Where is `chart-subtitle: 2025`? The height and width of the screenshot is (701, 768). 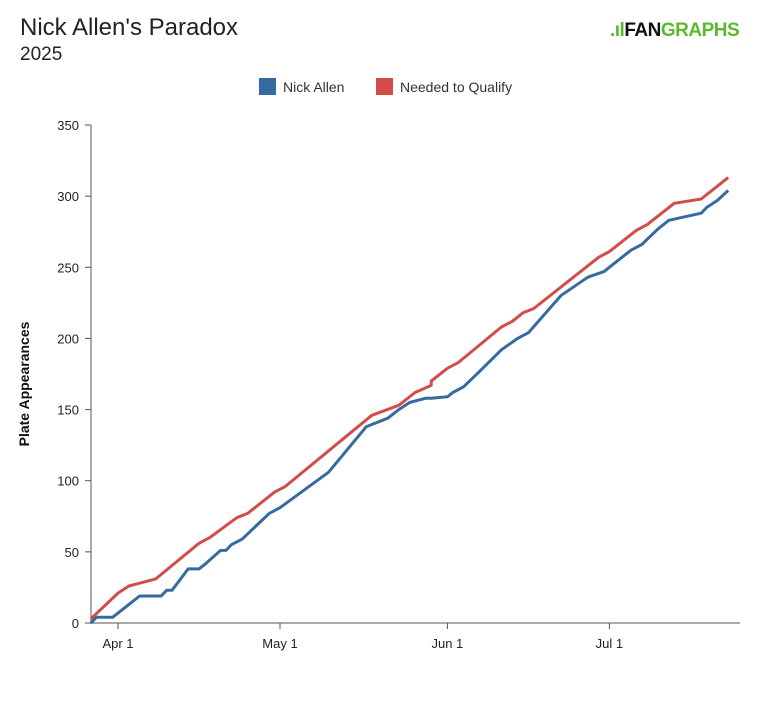
chart-subtitle: 2025 is located at coordinates (41, 54).